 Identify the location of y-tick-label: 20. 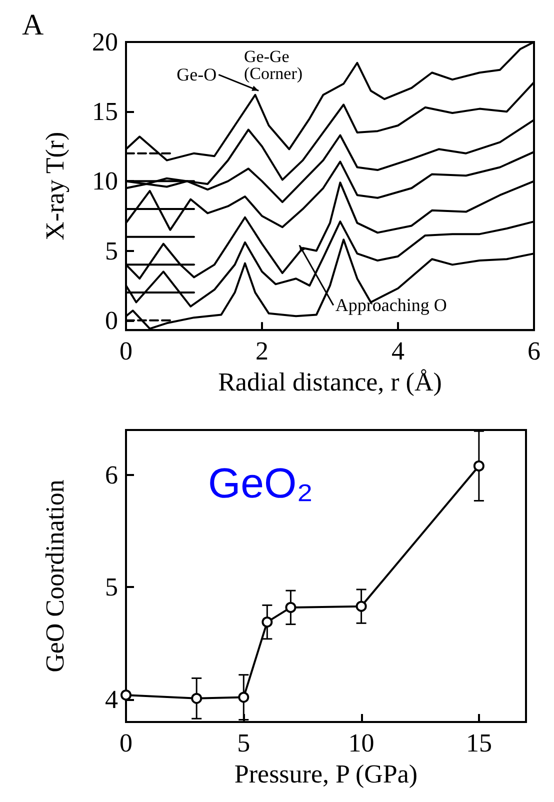
(105, 42).